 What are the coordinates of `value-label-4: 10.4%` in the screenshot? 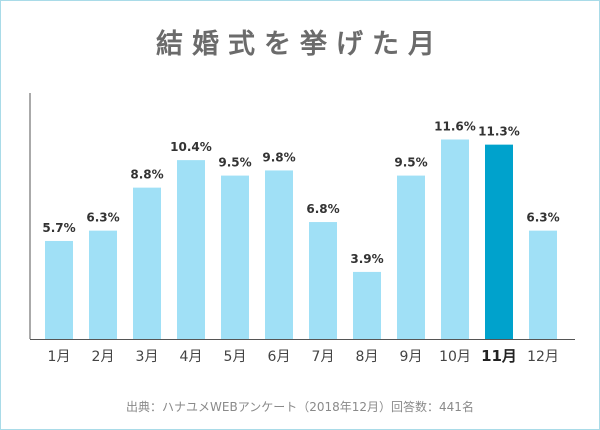 It's located at (191, 147).